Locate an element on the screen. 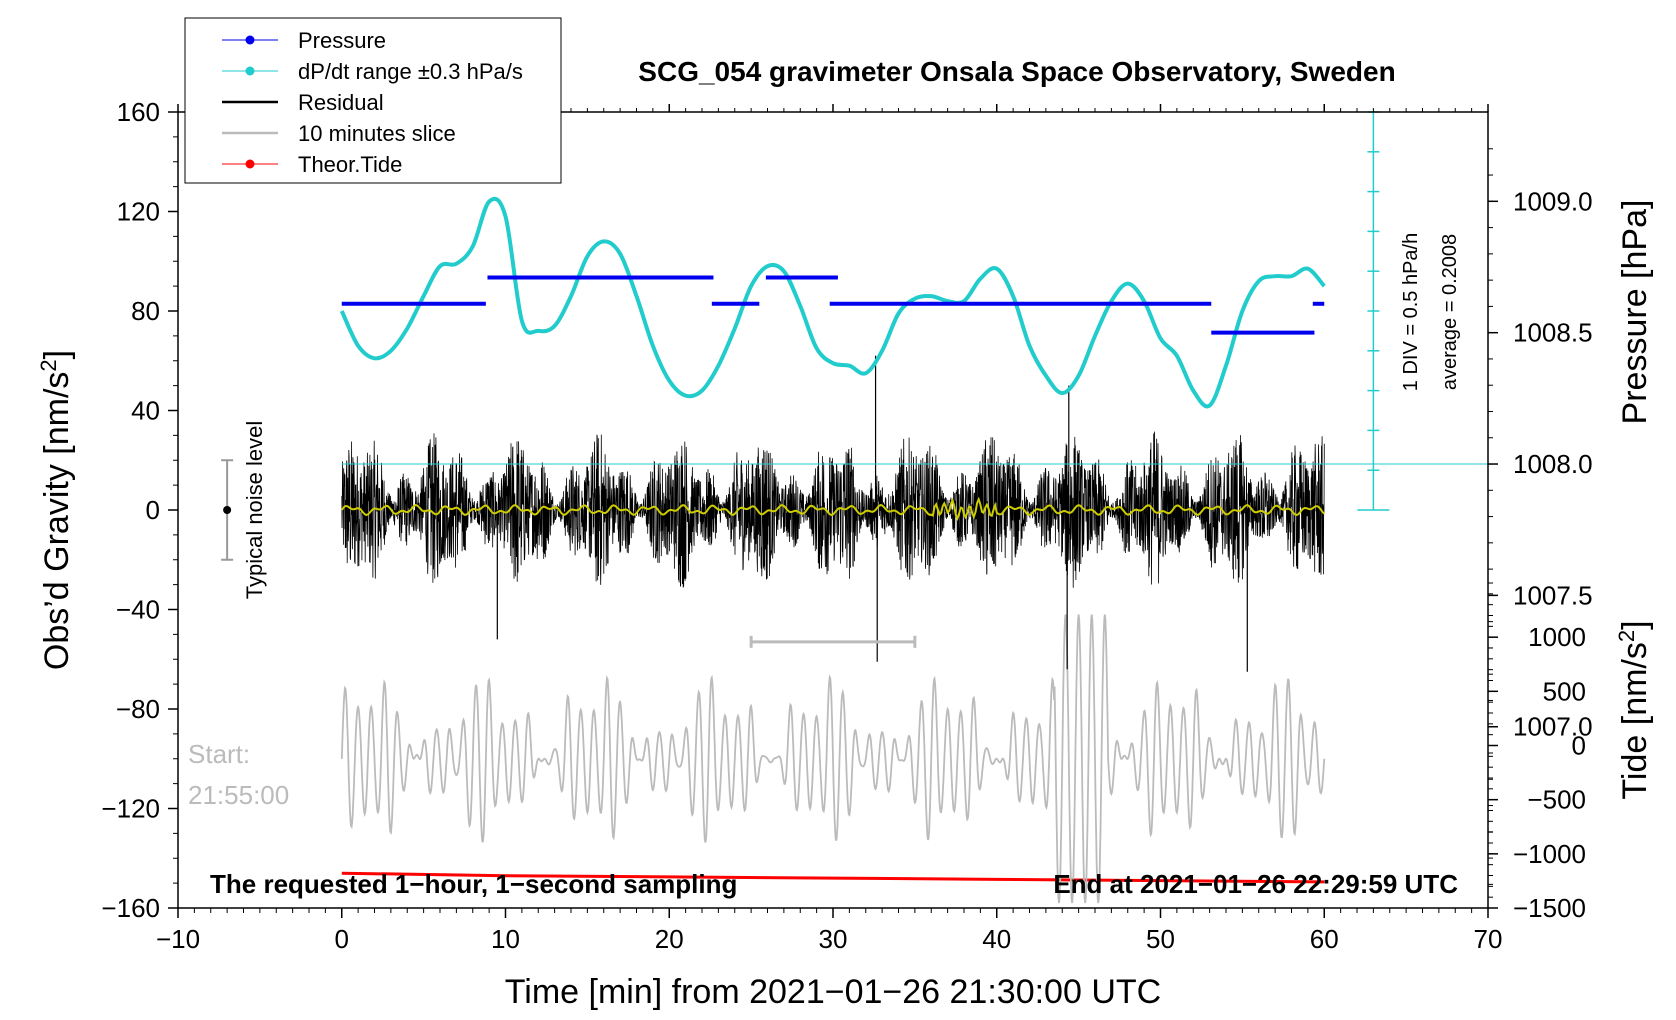  tide-tick-label: −500 is located at coordinates (1556, 800).